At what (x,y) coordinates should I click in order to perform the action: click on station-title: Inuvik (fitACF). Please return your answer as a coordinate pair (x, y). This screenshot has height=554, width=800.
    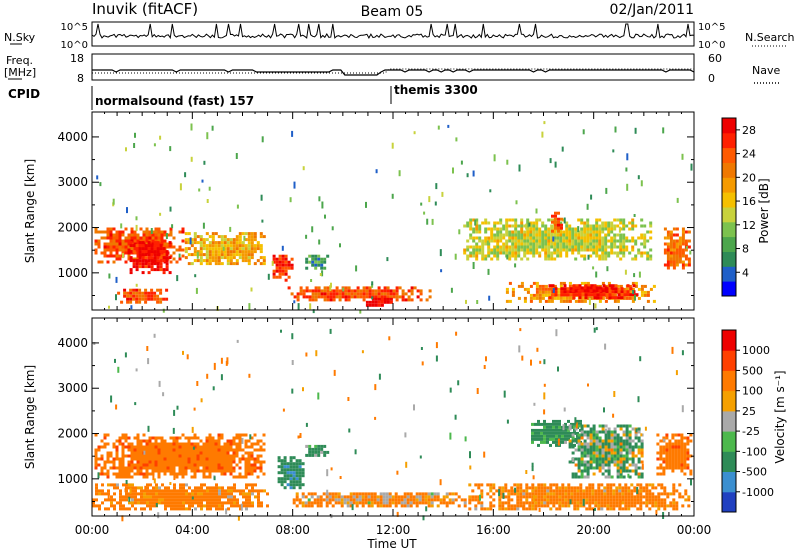
    Looking at the image, I should click on (145, 9).